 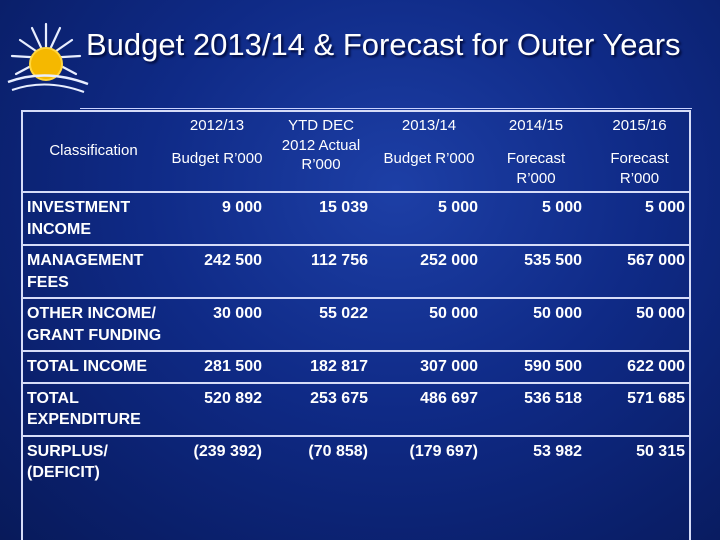 I want to click on cell-value: 50 315, so click(x=639, y=461).